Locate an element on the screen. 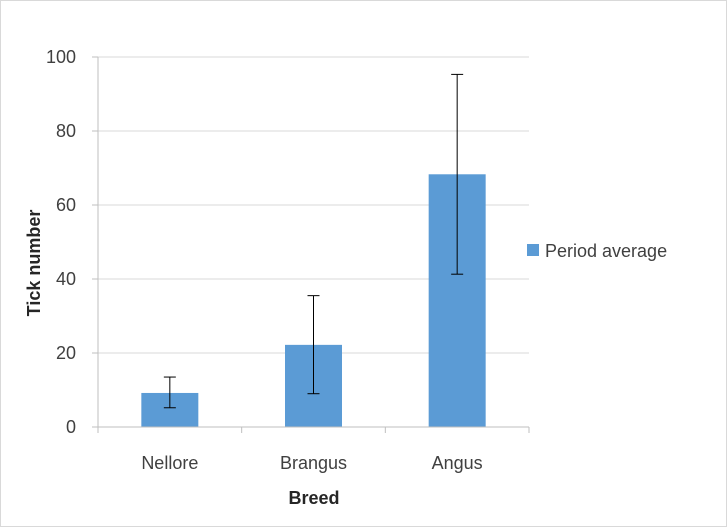 This screenshot has width=727, height=527. x-axis-title: Breed is located at coordinates (313, 498).